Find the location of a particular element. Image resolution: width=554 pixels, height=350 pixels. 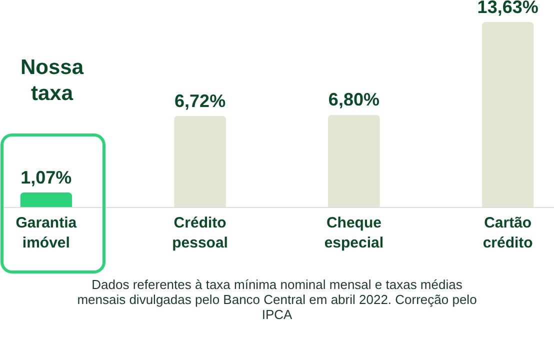

data-label: 13,63% is located at coordinates (507, 8).